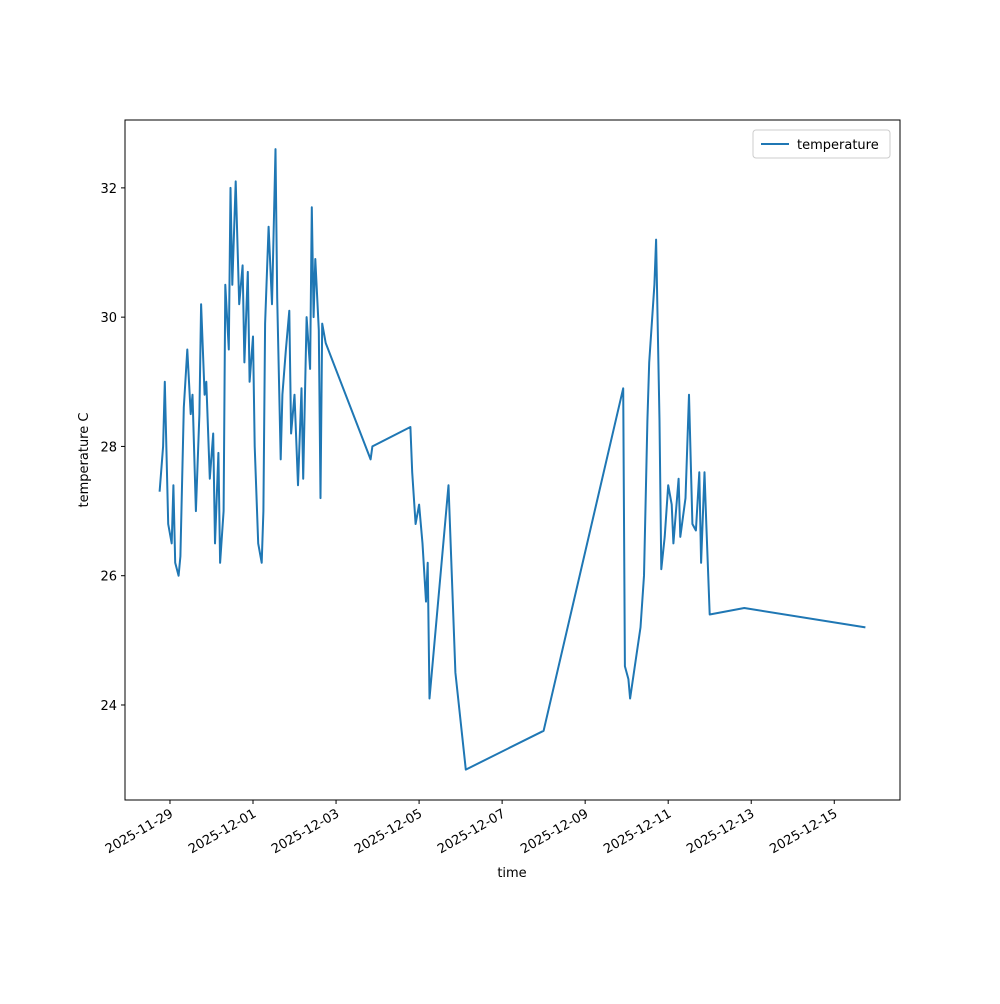 The width and height of the screenshot is (1000, 1004). I want to click on x-tick-label: 2025-12-11, so click(637, 831).